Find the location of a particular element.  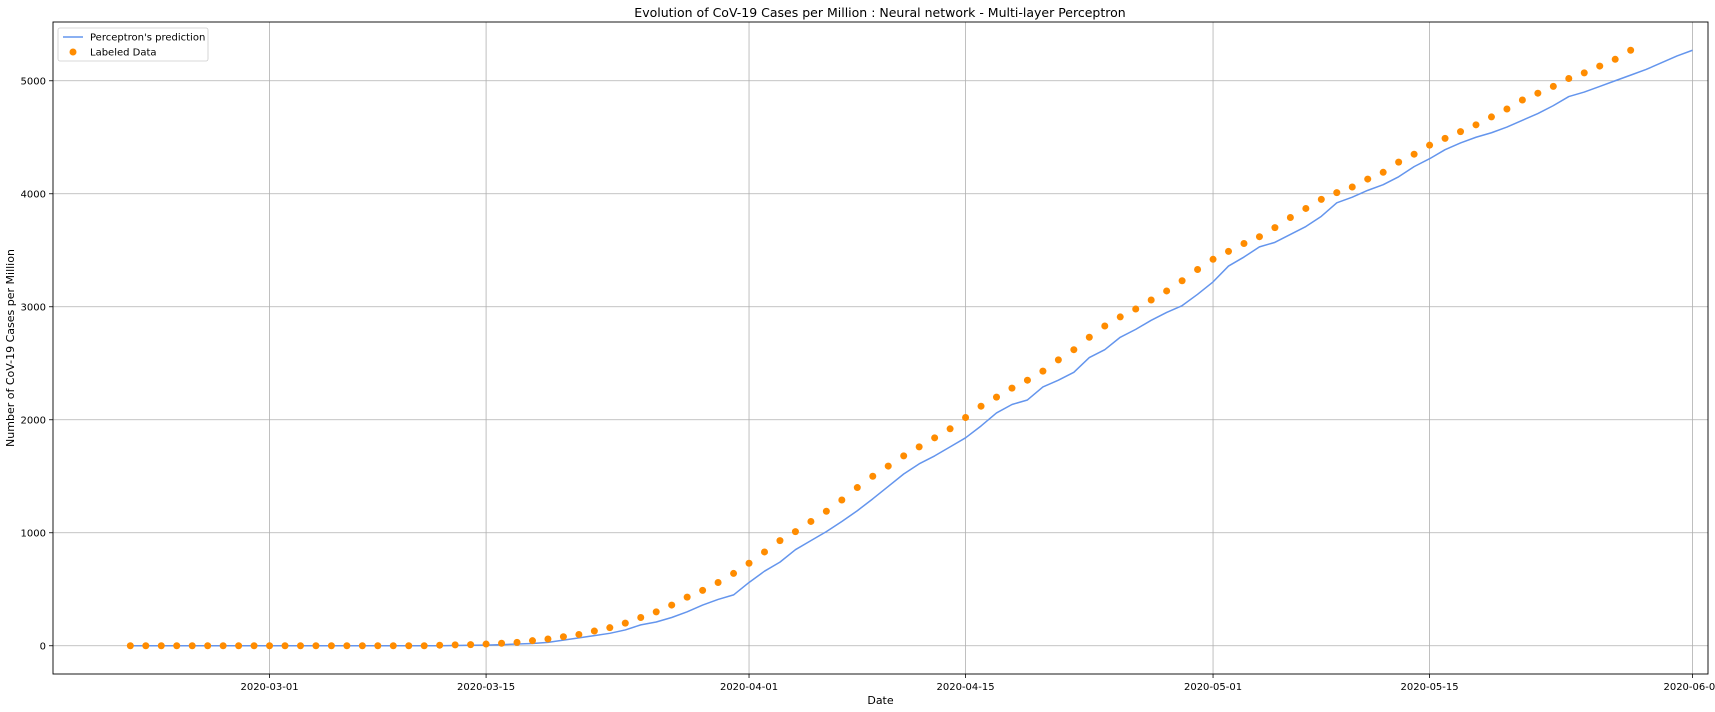

y-tick-label: 3000 is located at coordinates (33, 307).